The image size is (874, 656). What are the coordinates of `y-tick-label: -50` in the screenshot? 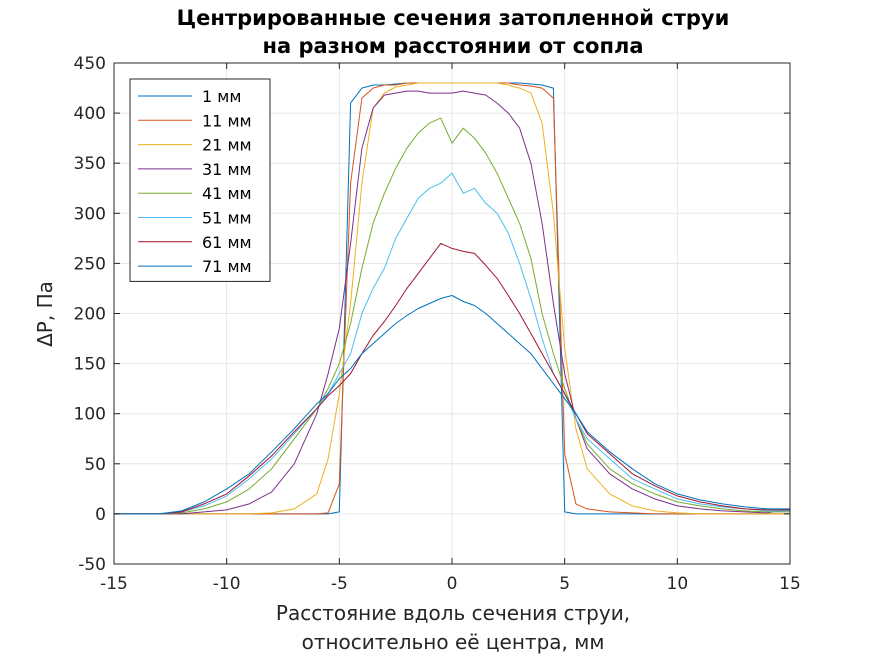 It's located at (92, 565).